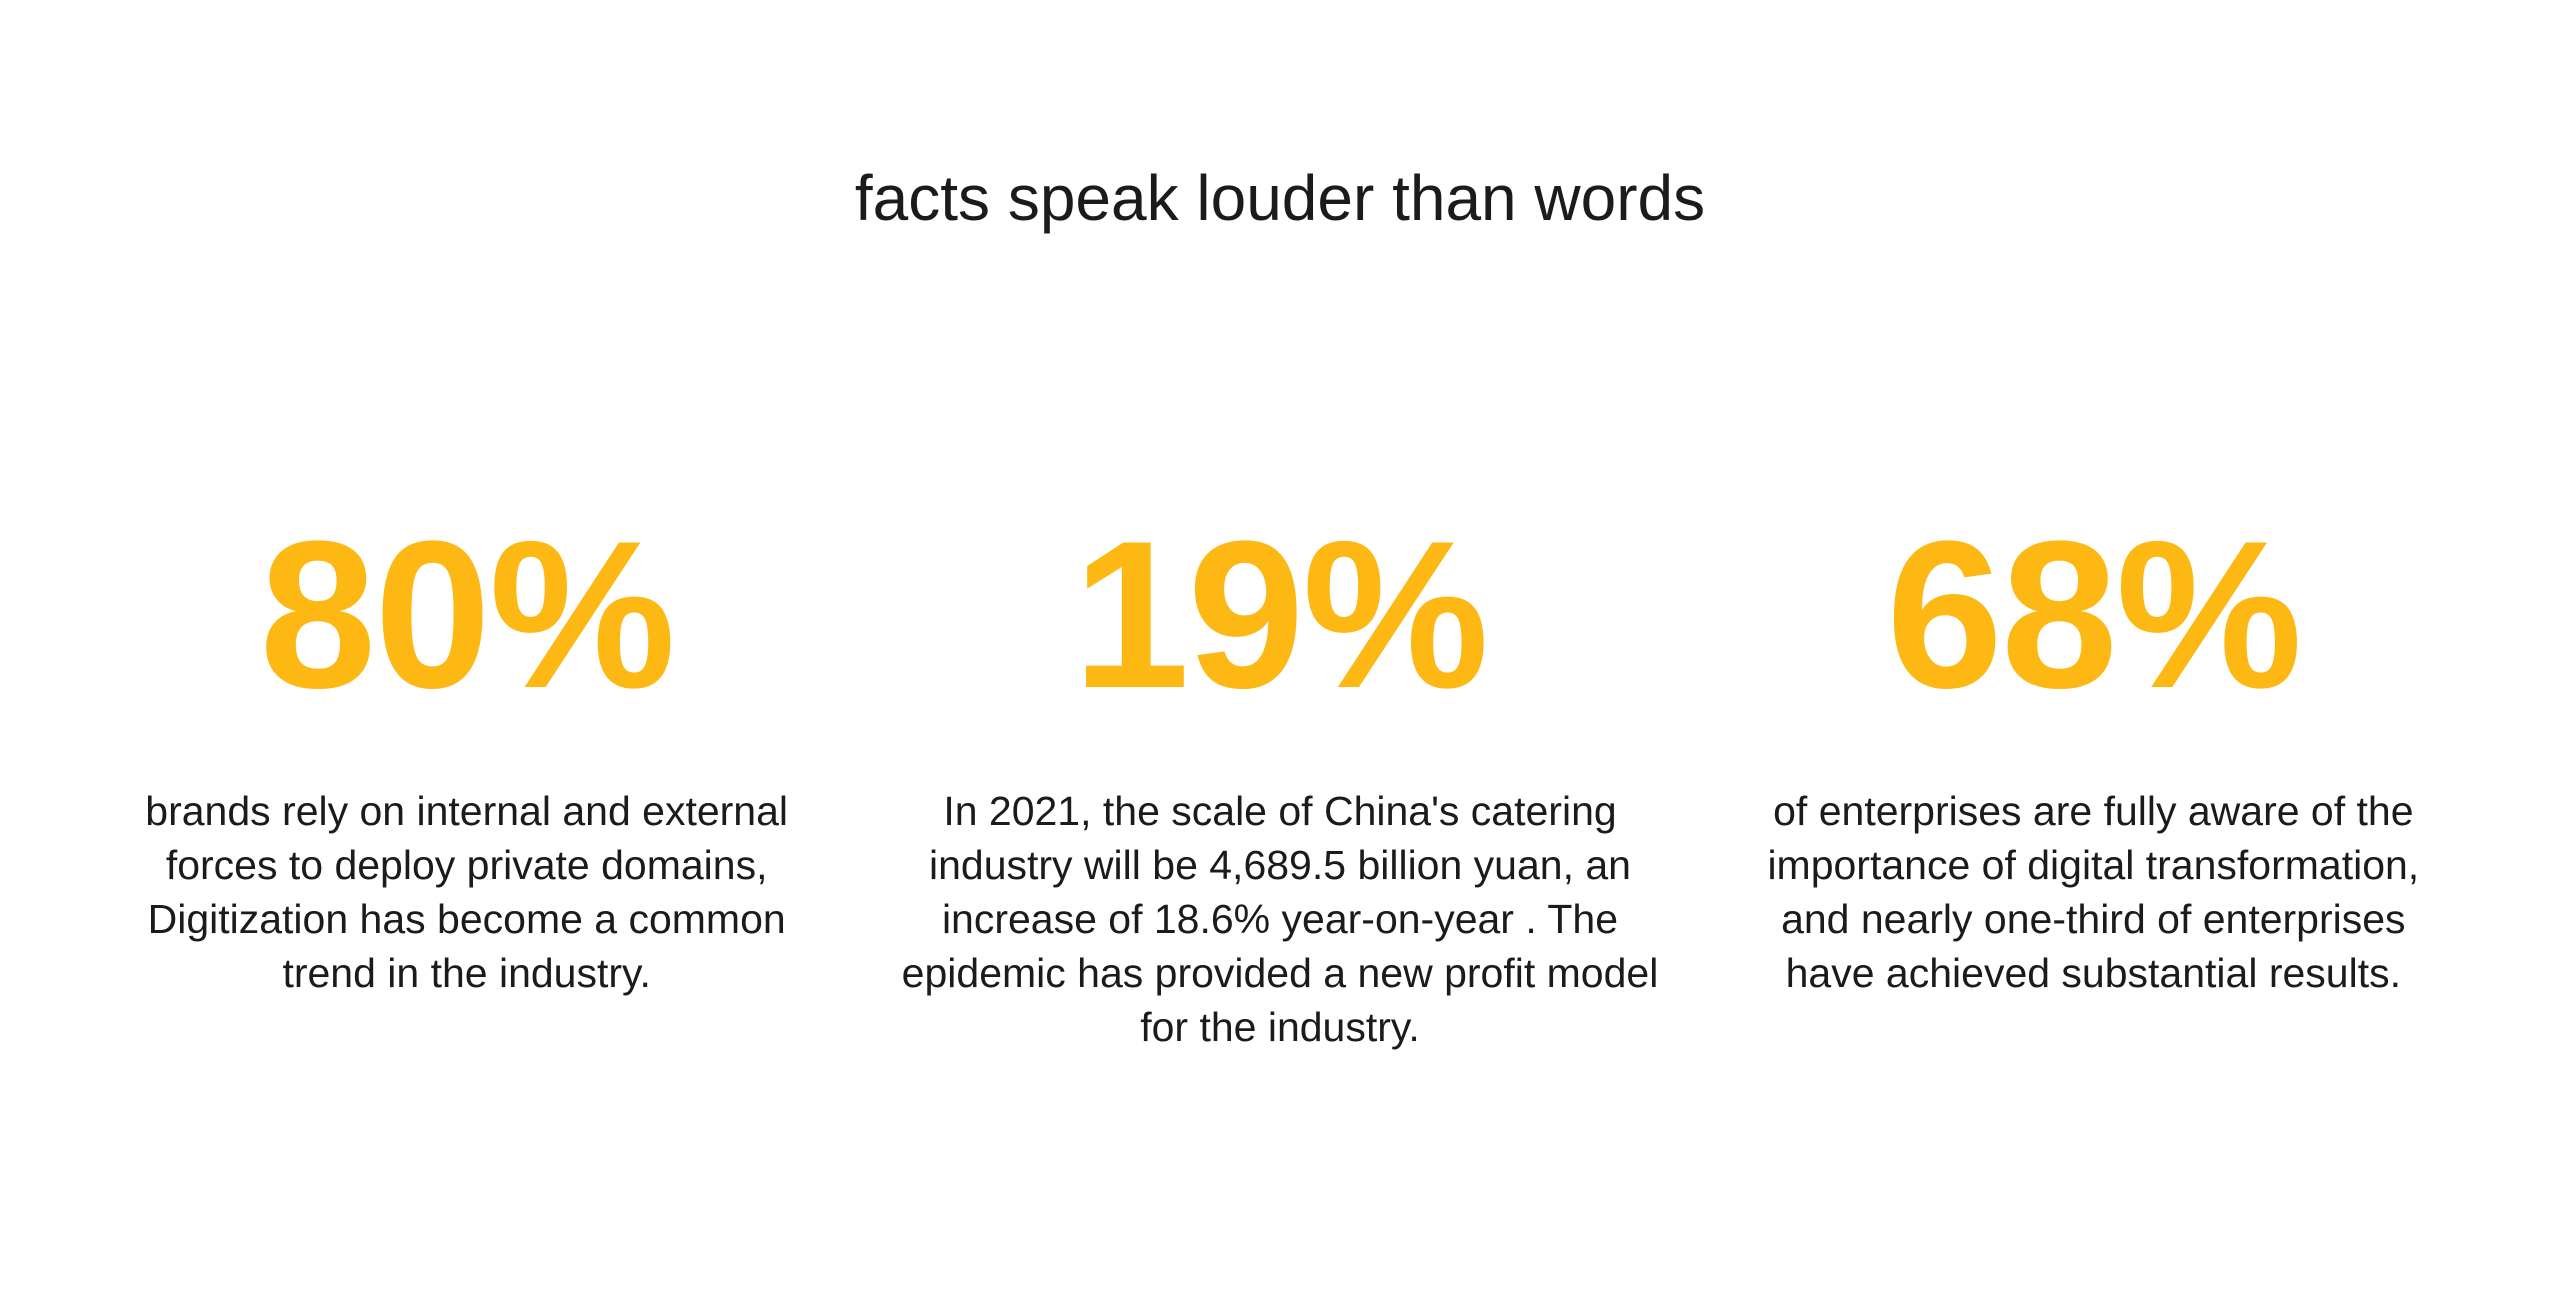 The width and height of the screenshot is (2560, 1312). I want to click on stat-value-68: 68%, so click(2094, 614).